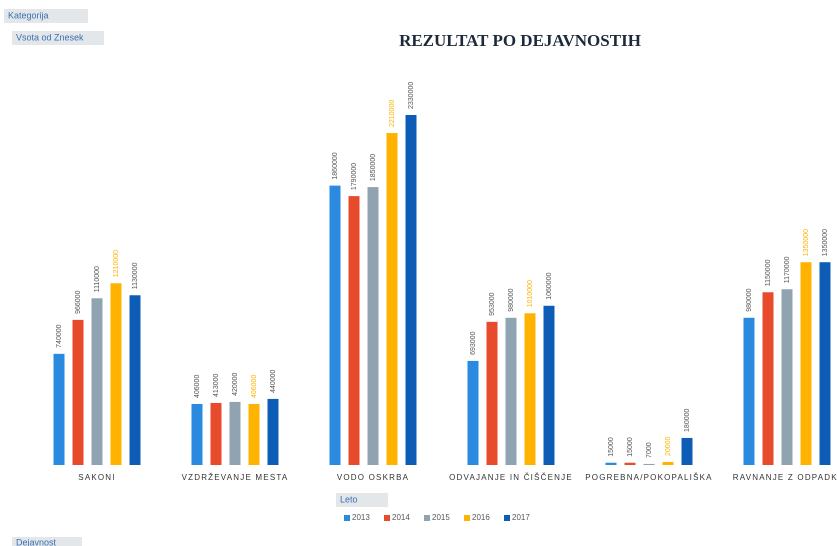 The image size is (837, 546). Describe the element at coordinates (335, 165) in the screenshot. I see `data-label: 1860000` at that location.